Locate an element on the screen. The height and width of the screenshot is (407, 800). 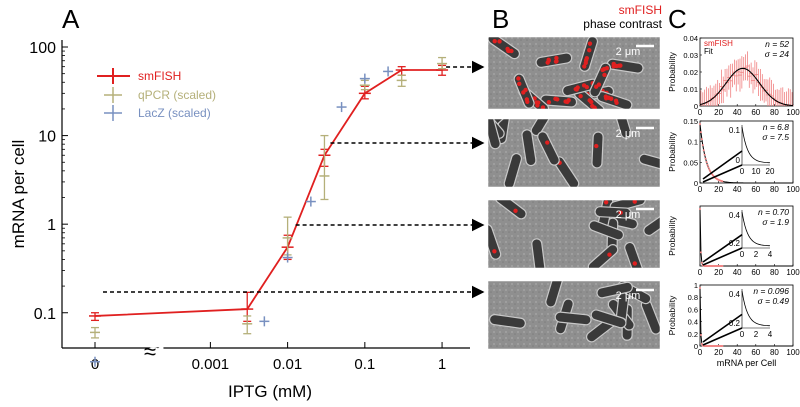
c-annotation-sigma: σ = 7.5 is located at coordinates (775, 137).